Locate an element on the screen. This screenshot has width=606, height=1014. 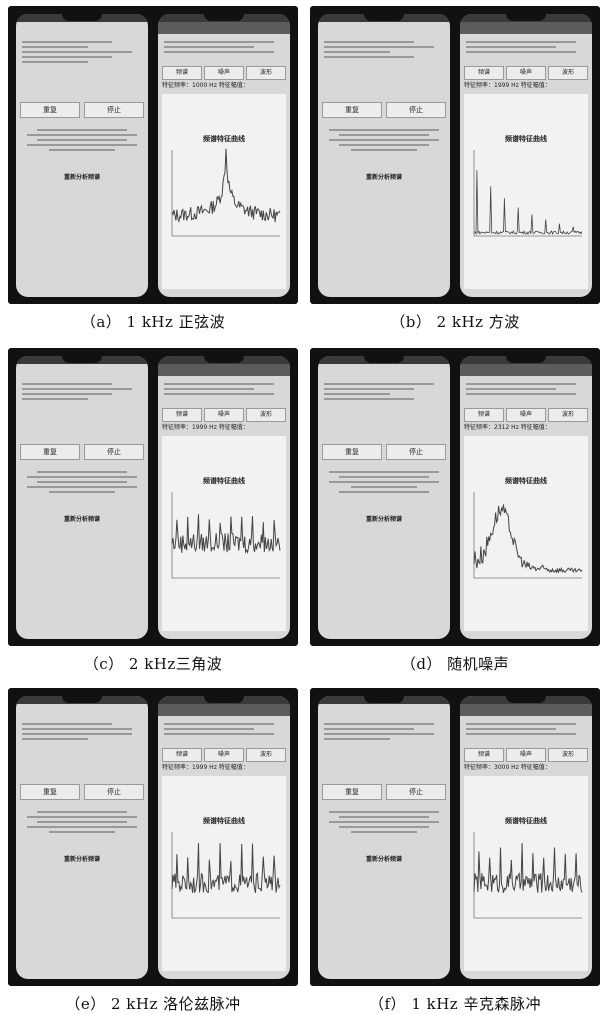
caption-d: （d） 随机噪声 is located at coordinates (455, 664).